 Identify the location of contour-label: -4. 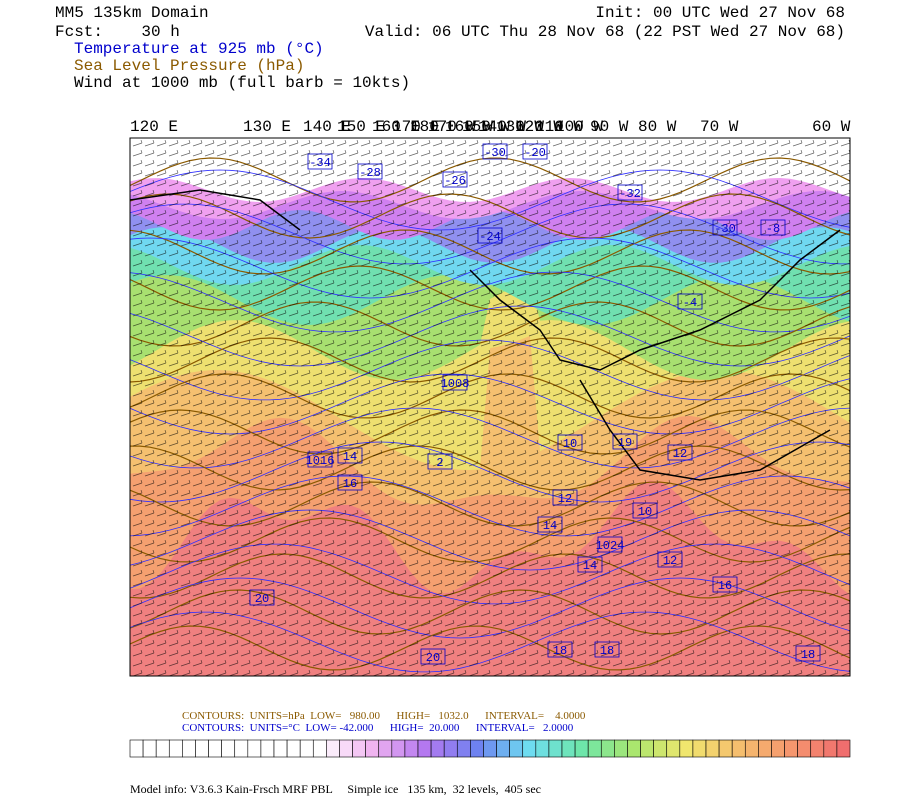
(690, 303).